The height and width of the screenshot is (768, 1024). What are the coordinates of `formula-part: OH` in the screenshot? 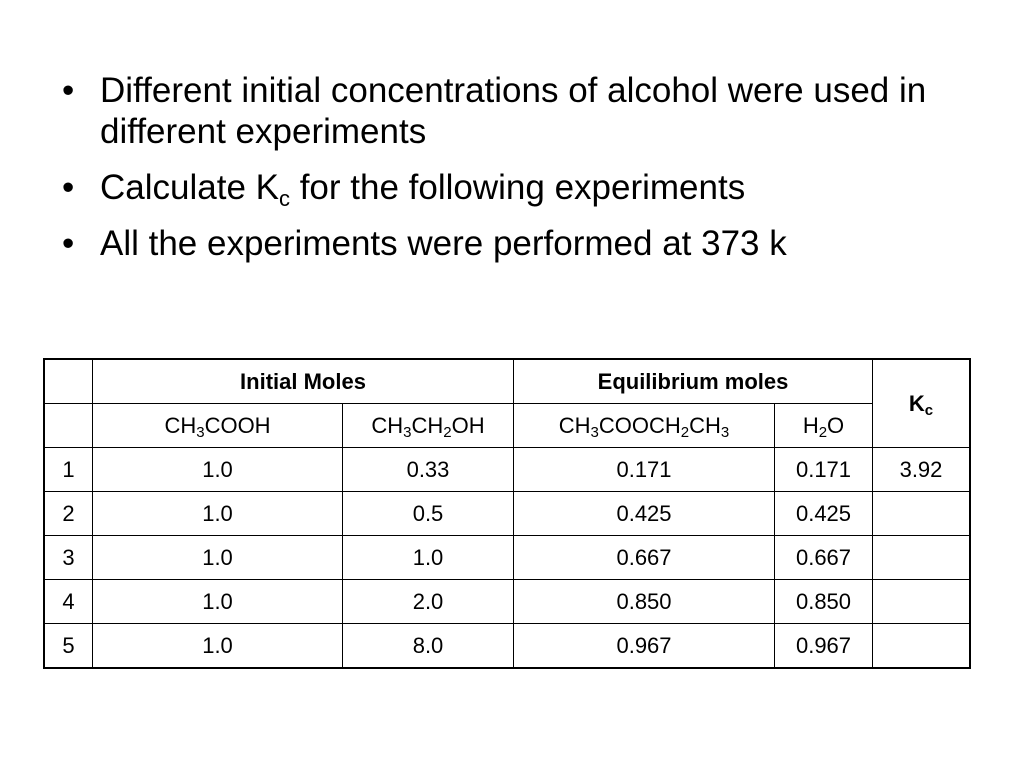 It's located at (468, 425).